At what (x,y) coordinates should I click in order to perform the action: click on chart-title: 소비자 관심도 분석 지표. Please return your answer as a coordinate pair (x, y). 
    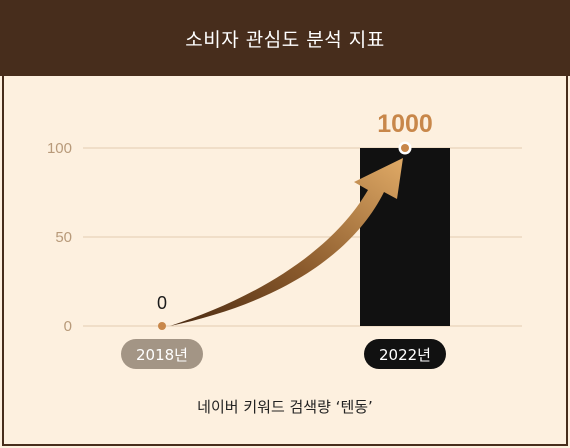
    Looking at the image, I should click on (285, 39).